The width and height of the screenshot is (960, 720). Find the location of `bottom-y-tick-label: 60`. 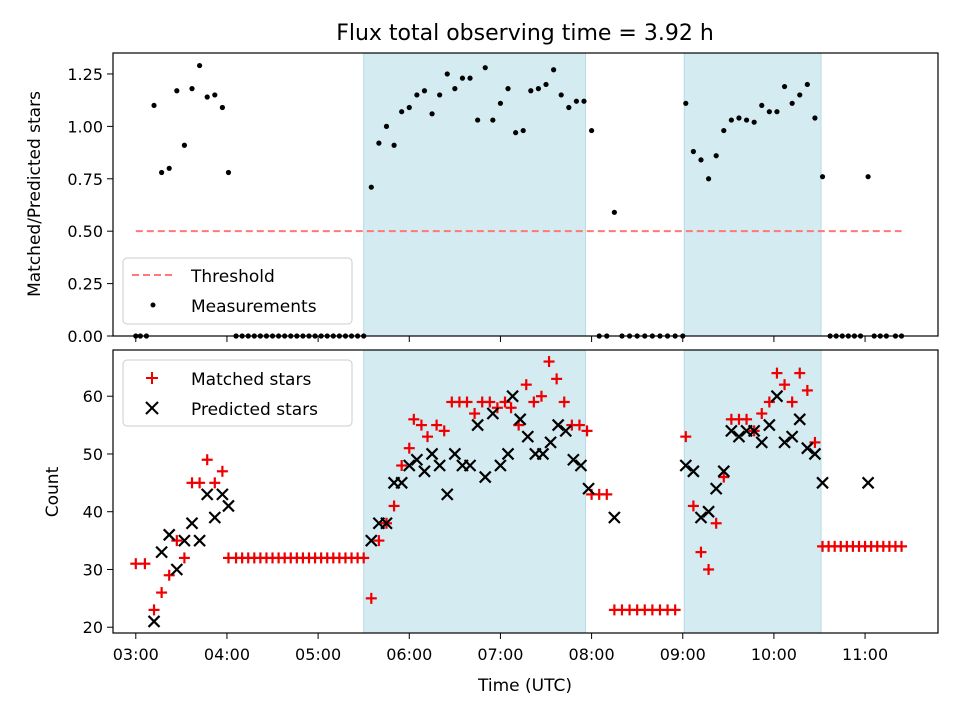

bottom-y-tick-label: 60 is located at coordinates (93, 396).